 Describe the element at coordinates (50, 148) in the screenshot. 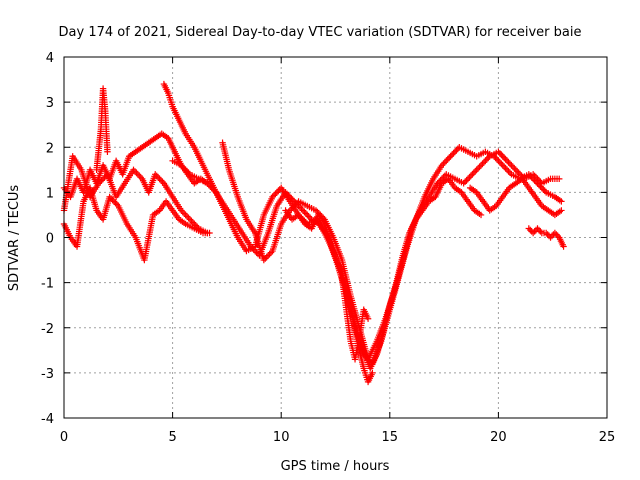

I see `y-tick-label: 2` at that location.